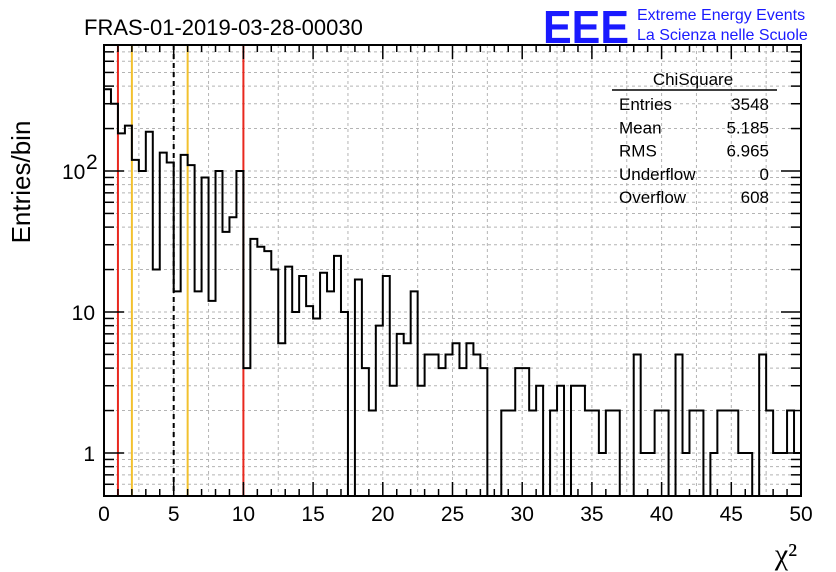  What do you see at coordinates (21, 182) in the screenshot?
I see `y-axis-label: Entries/bin` at bounding box center [21, 182].